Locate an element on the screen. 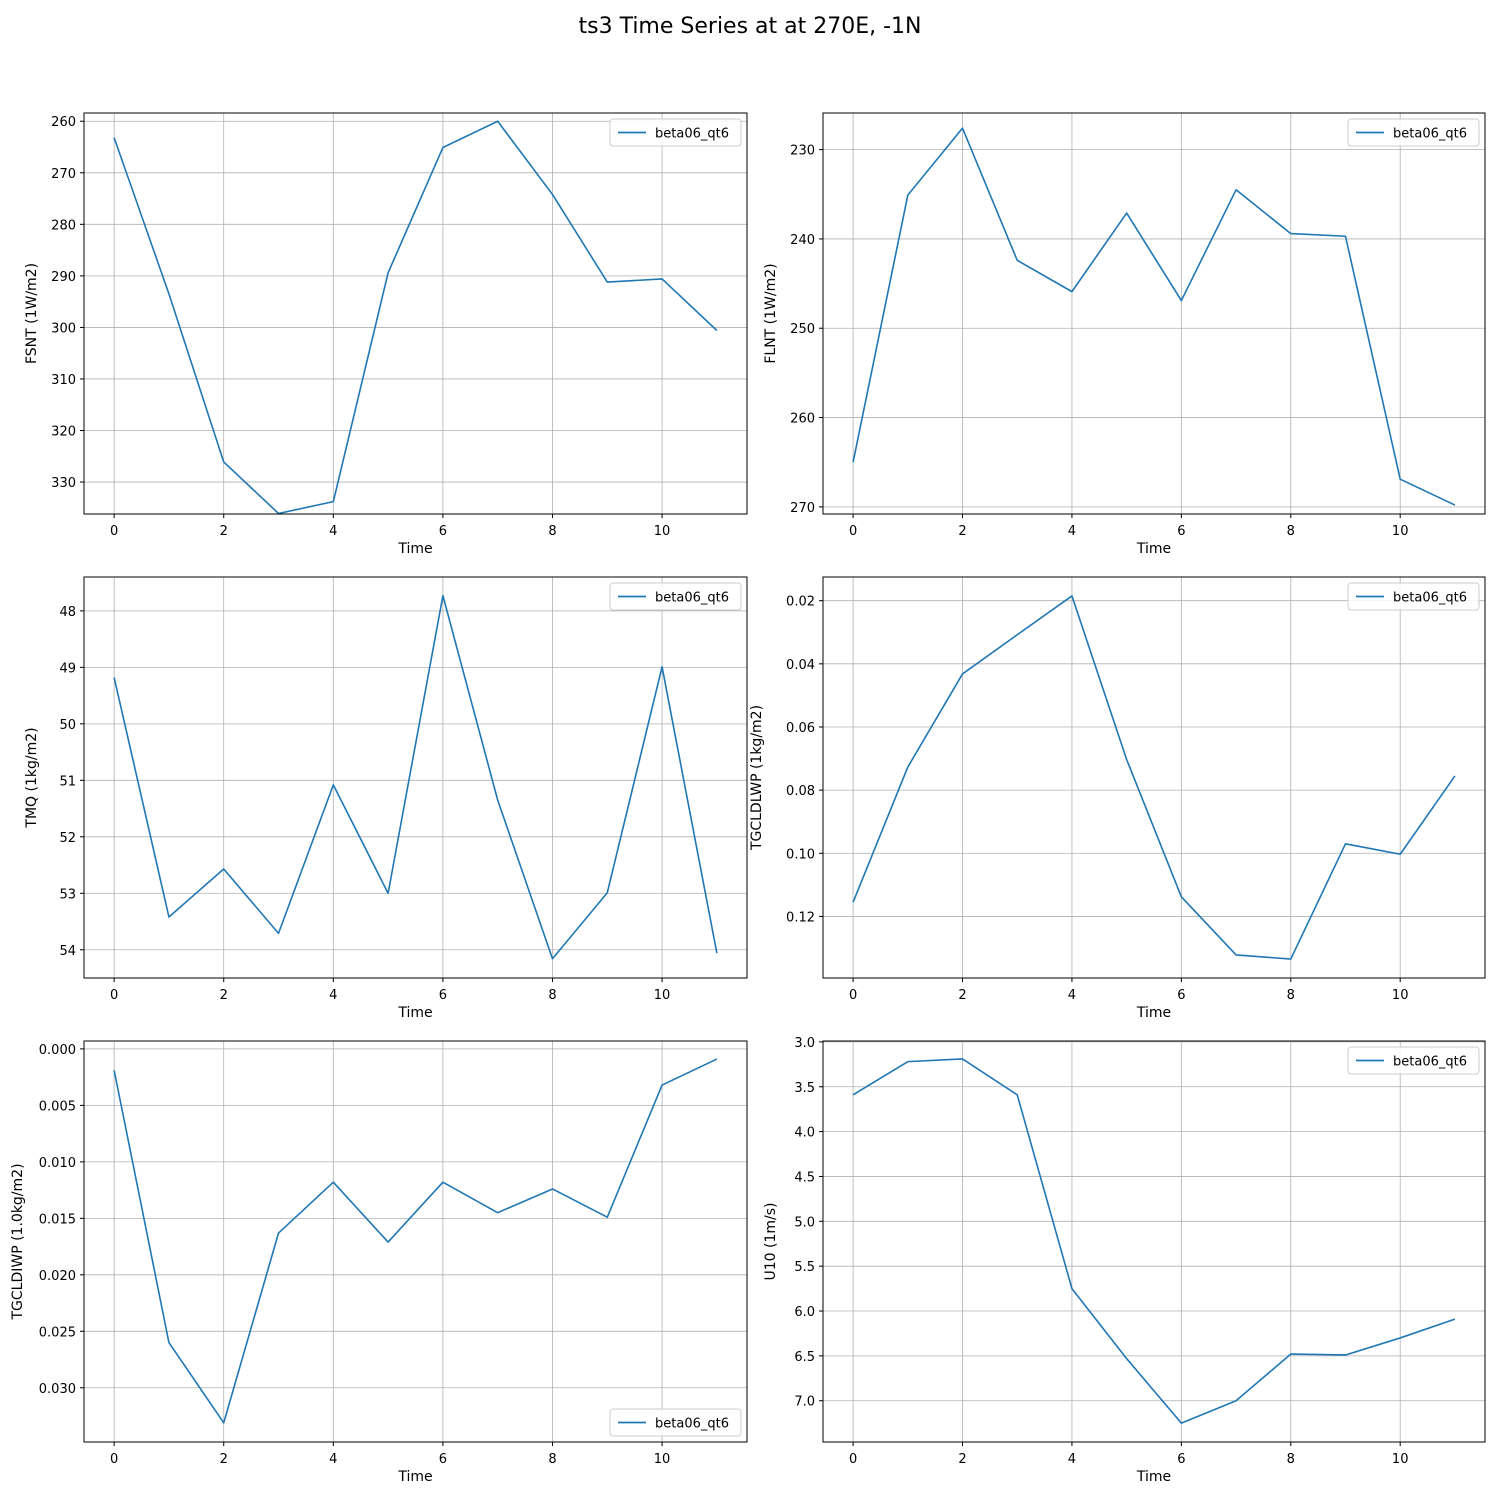 The image size is (1500, 1500). y-tick-label: 240 is located at coordinates (802, 240).